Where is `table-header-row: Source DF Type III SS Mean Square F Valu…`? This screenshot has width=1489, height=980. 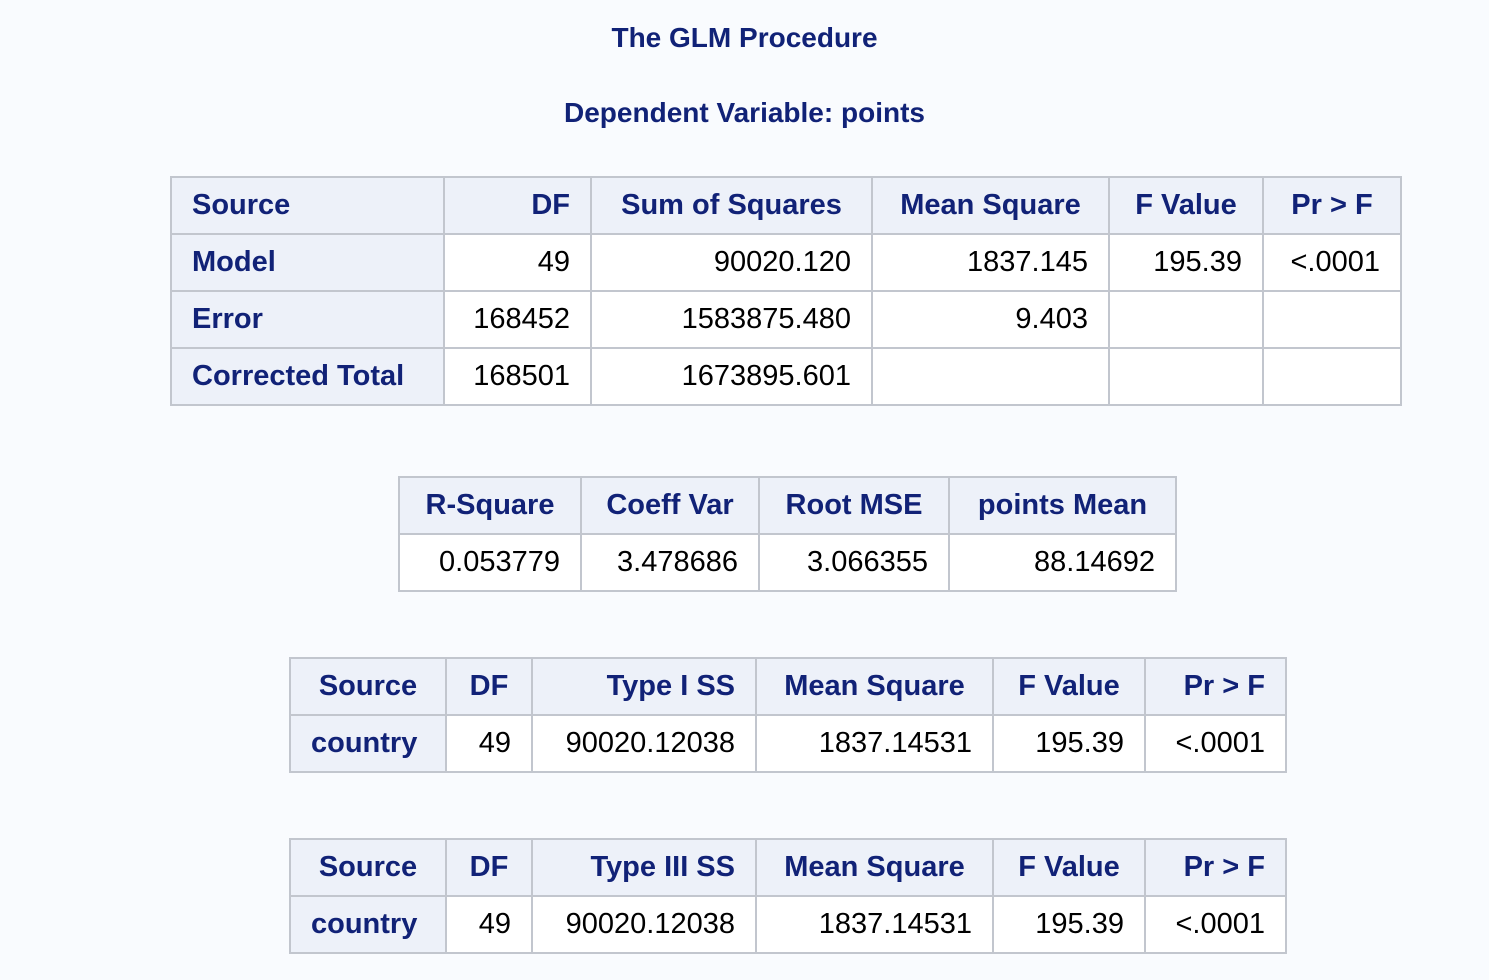 table-header-row: Source DF Type III SS Mean Square F Valu… is located at coordinates (788, 867).